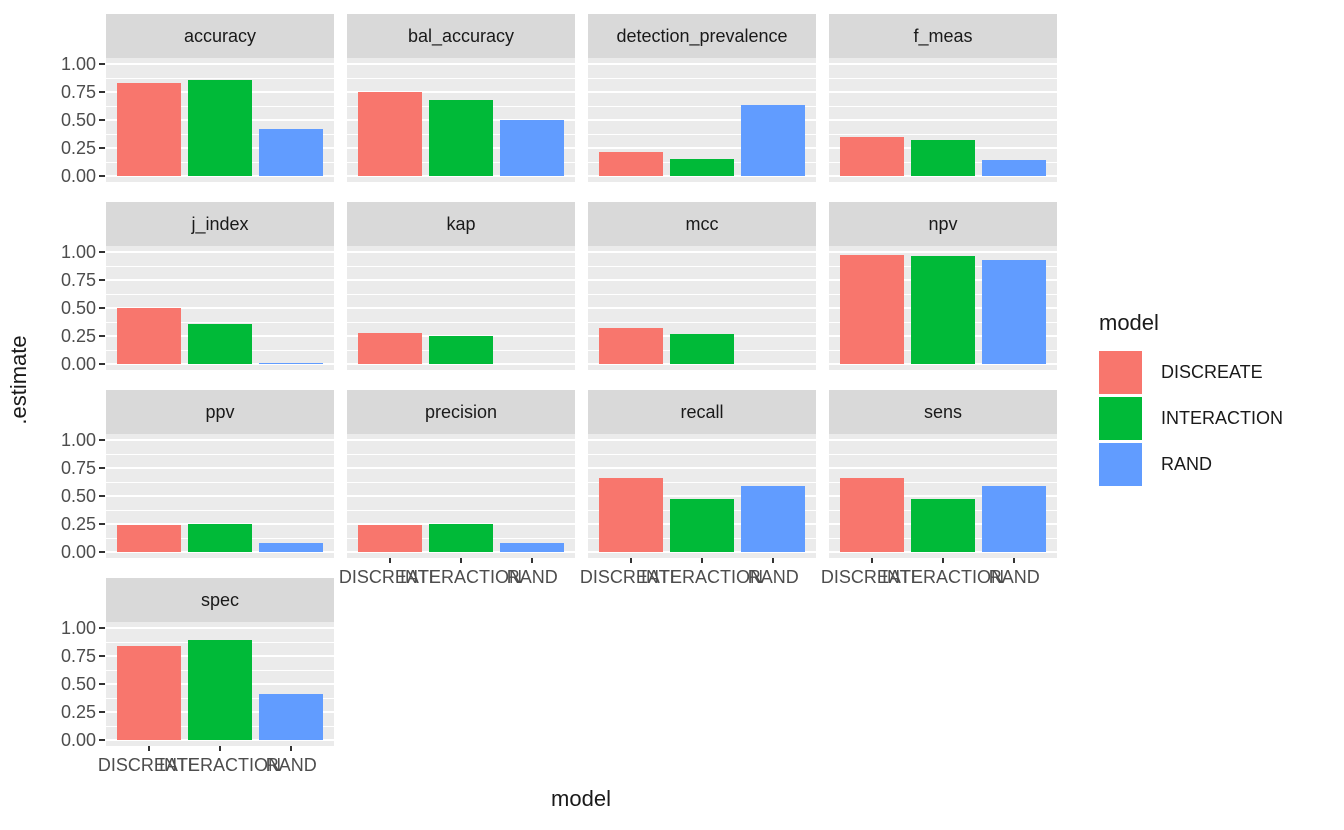  Describe the element at coordinates (943, 36) in the screenshot. I see `facet-strip: f_meas` at that location.